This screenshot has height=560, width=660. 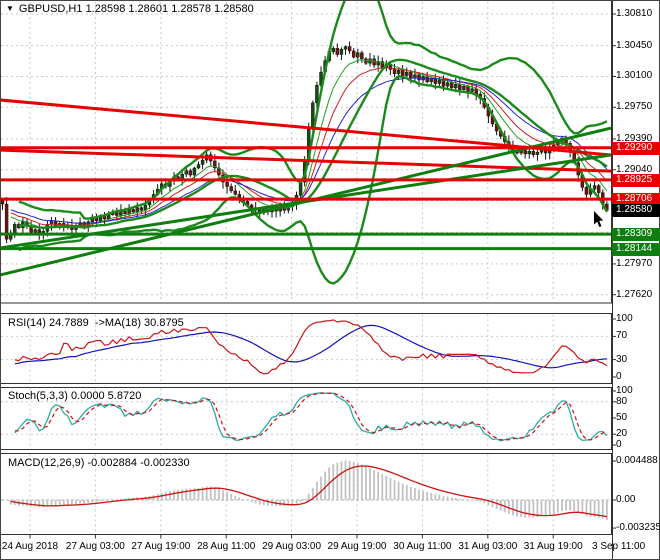 What do you see at coordinates (308, 490) in the screenshot?
I see `macd-plot` at bounding box center [308, 490].